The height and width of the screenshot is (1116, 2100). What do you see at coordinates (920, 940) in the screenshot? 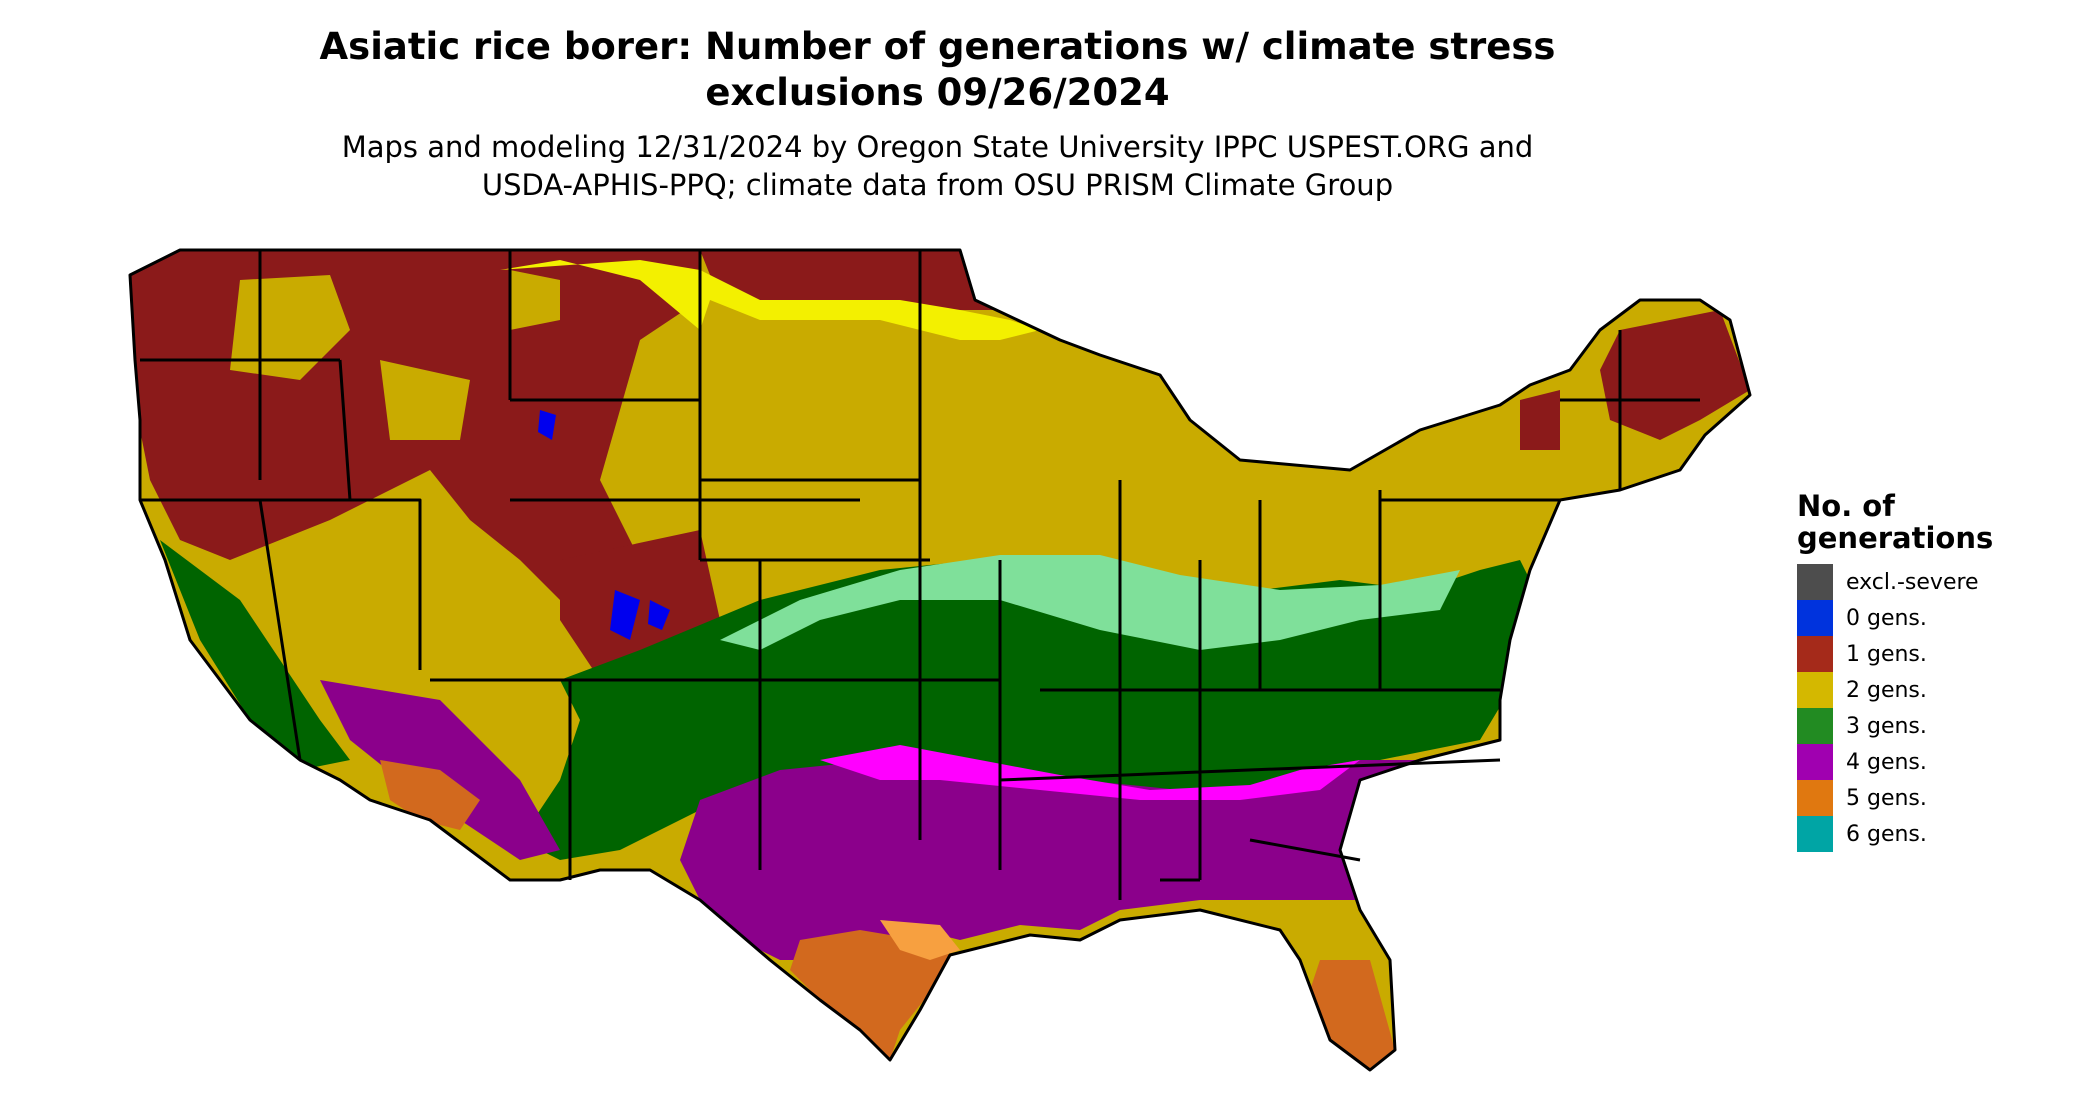
I see `zone-5-gens-light-band` at bounding box center [920, 940].